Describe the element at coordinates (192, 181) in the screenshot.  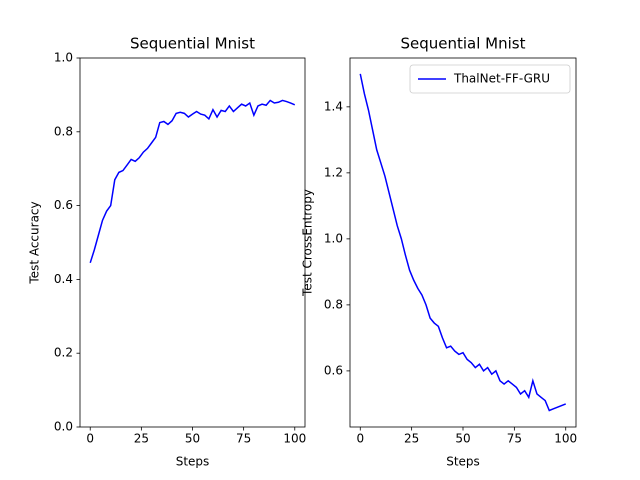
I see `line-series` at that location.